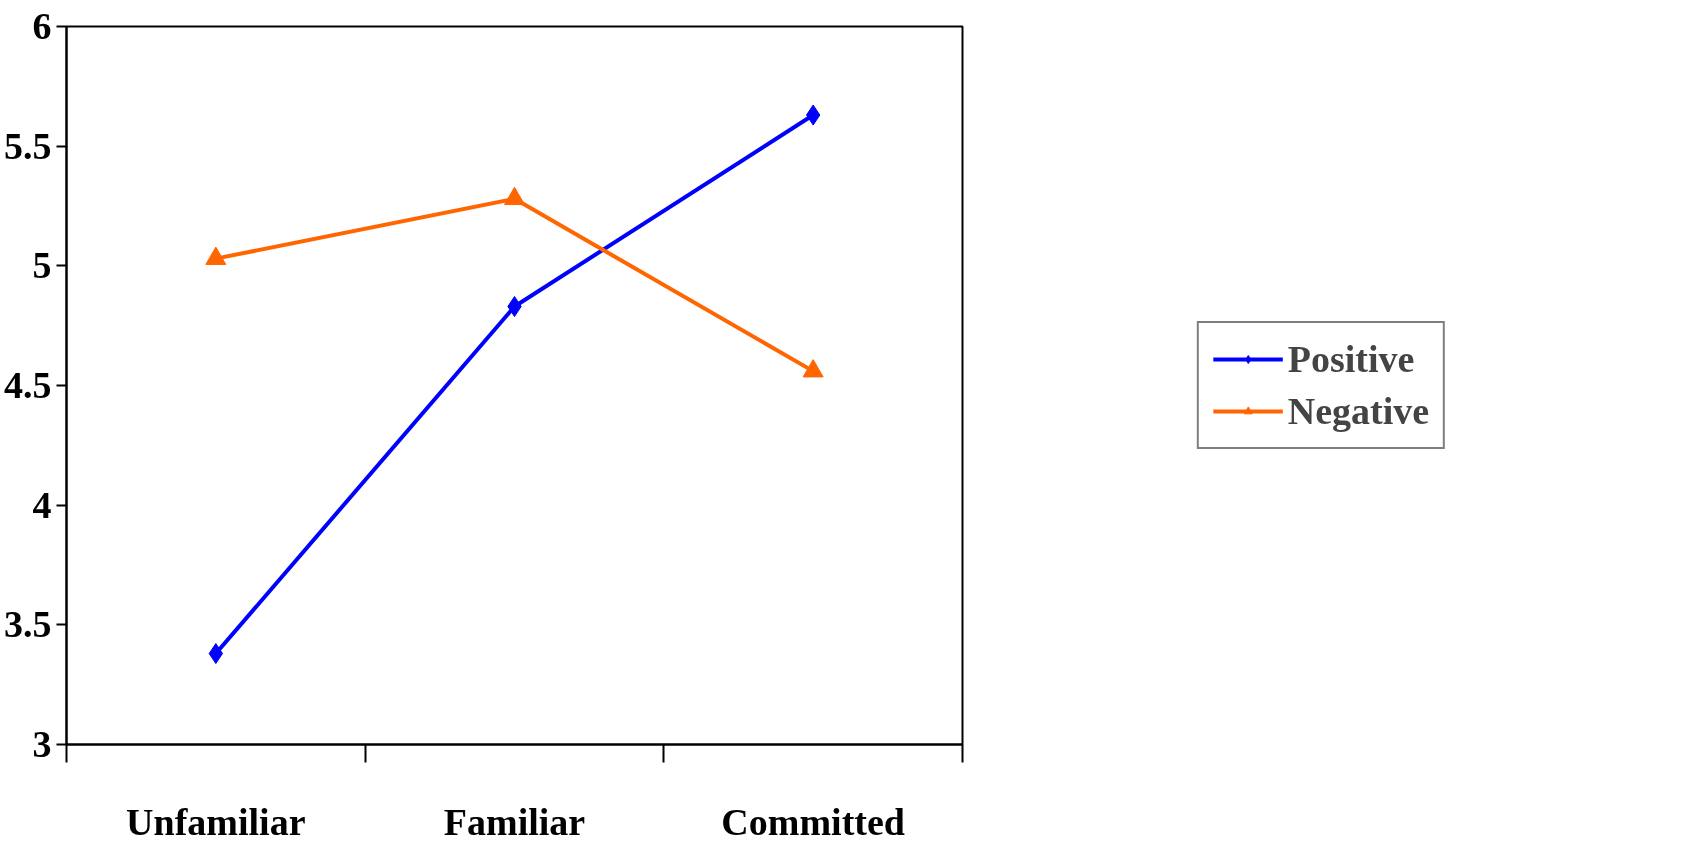  What do you see at coordinates (42, 744) in the screenshot?
I see `y-tick-label: 3` at bounding box center [42, 744].